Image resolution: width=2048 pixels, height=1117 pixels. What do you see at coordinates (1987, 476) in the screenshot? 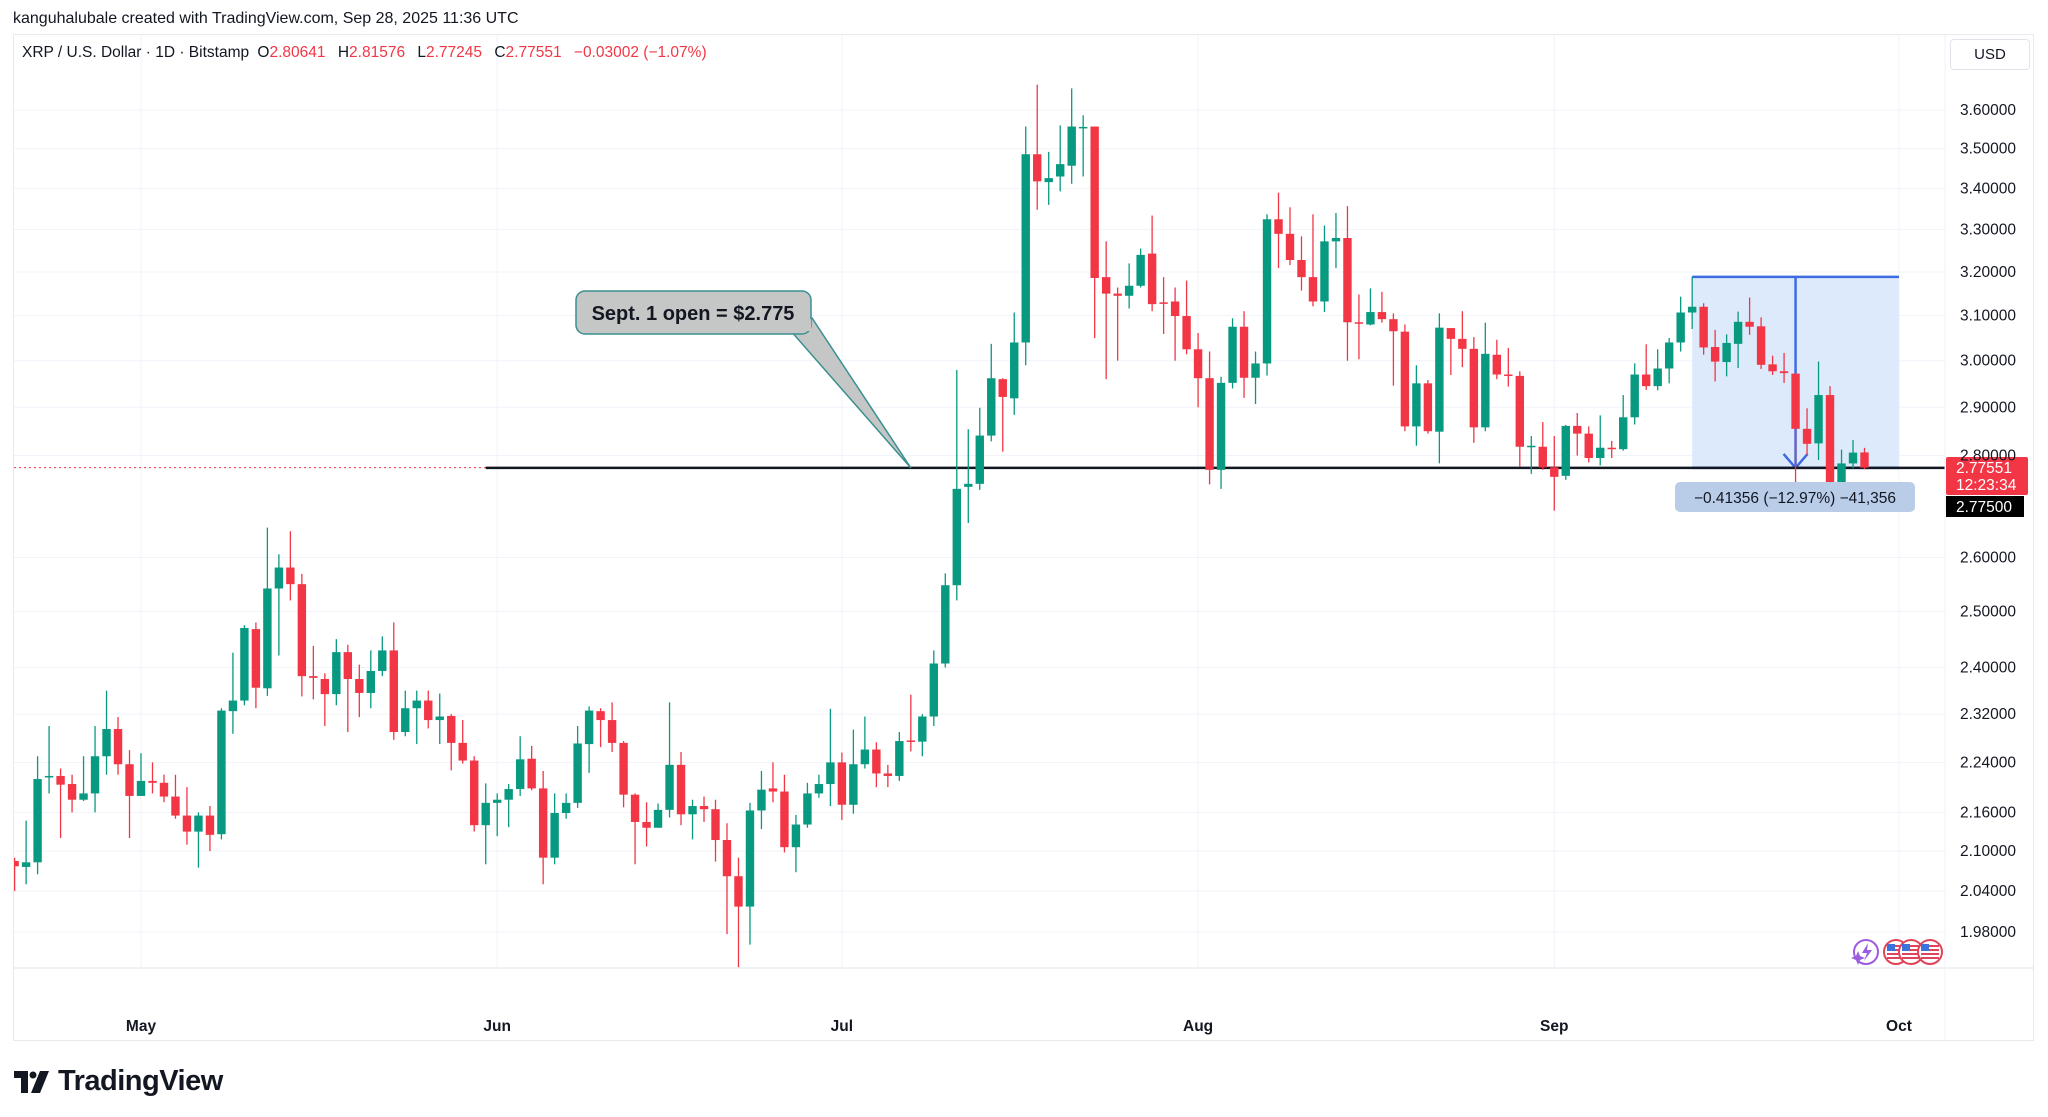
I see `current-price-bg` at bounding box center [1987, 476].